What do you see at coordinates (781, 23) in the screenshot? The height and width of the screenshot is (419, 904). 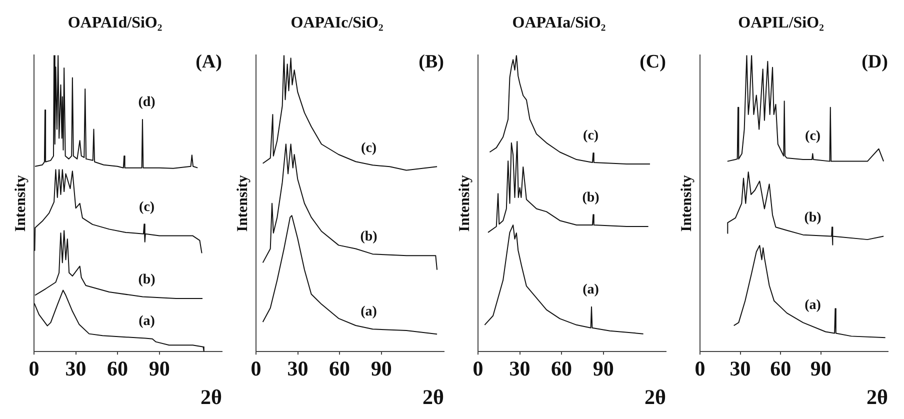 I see `chart-title: OAPIL/SiO₂` at bounding box center [781, 23].